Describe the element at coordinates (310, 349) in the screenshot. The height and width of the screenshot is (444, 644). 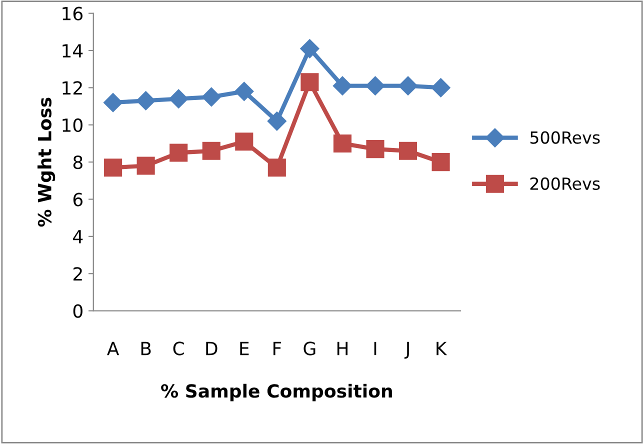
I see `x-tick-label: G` at that location.